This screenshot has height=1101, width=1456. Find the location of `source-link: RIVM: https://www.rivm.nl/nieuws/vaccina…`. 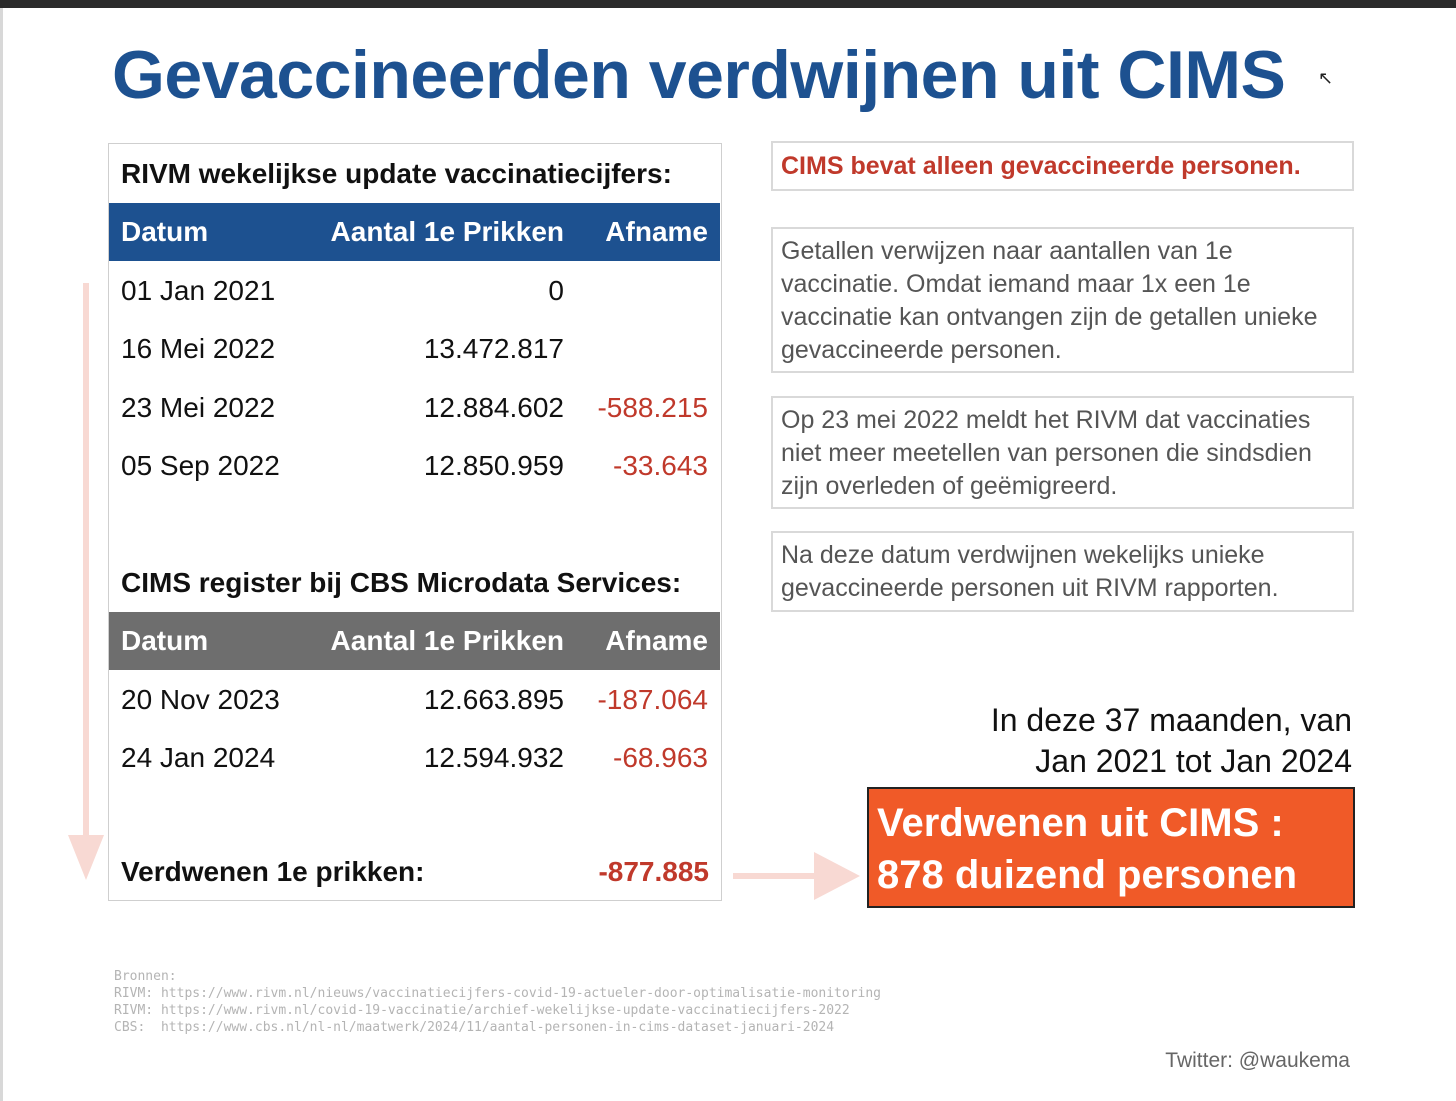

source-link: RIVM: https://www.rivm.nl/nieuws/vaccina… is located at coordinates (498, 993).